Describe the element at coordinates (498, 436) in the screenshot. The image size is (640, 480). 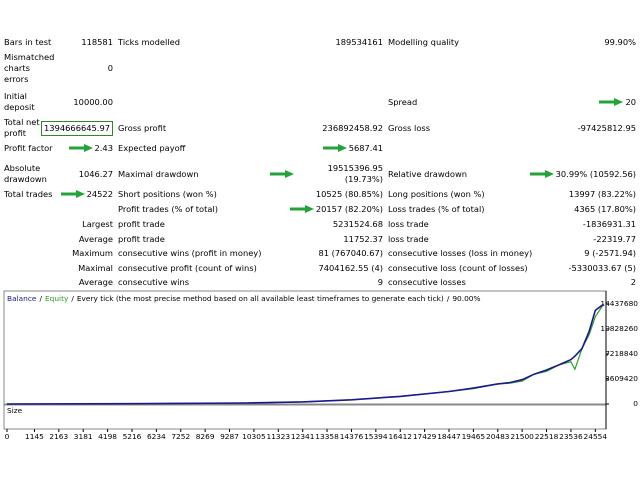
I see `x-tick-label: 20483` at that location.